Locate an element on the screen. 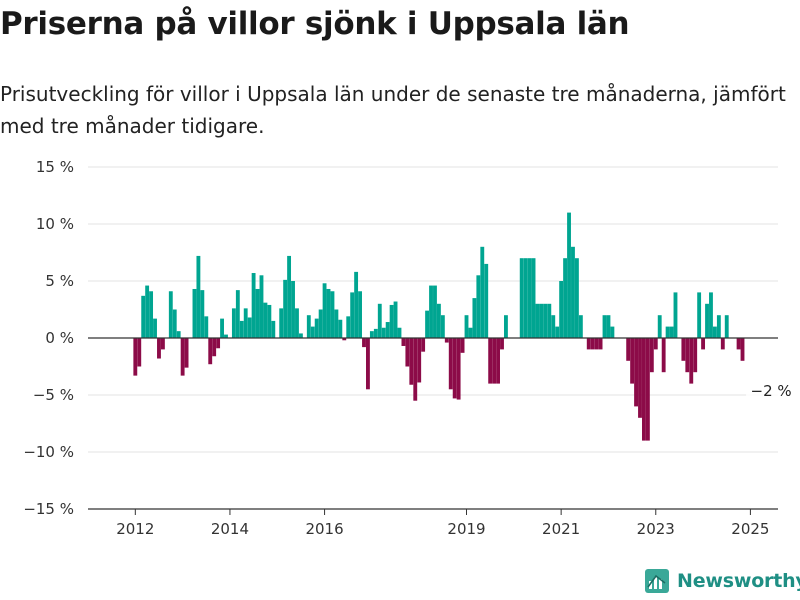 This screenshot has width=800, height=600. annotation-label: −2 % is located at coordinates (771, 391).